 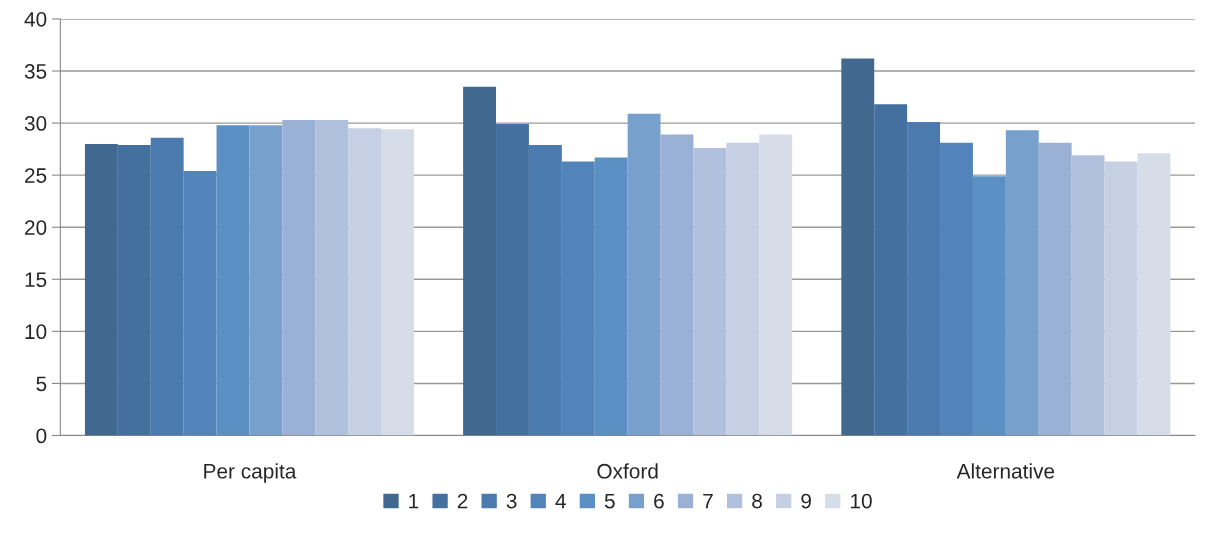 I want to click on legend-label: 2, so click(x=462, y=501).